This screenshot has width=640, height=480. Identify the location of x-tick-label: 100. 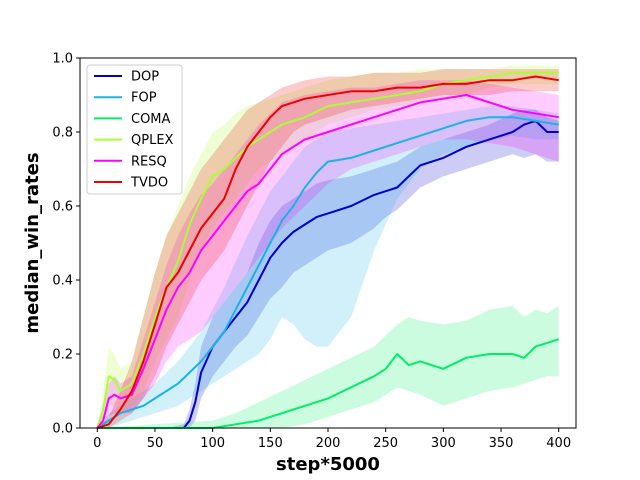
(212, 443).